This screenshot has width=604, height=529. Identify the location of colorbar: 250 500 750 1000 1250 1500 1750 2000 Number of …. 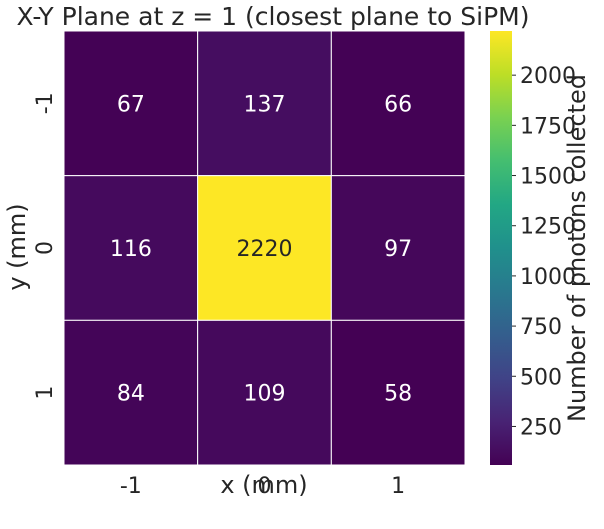
(540, 248).